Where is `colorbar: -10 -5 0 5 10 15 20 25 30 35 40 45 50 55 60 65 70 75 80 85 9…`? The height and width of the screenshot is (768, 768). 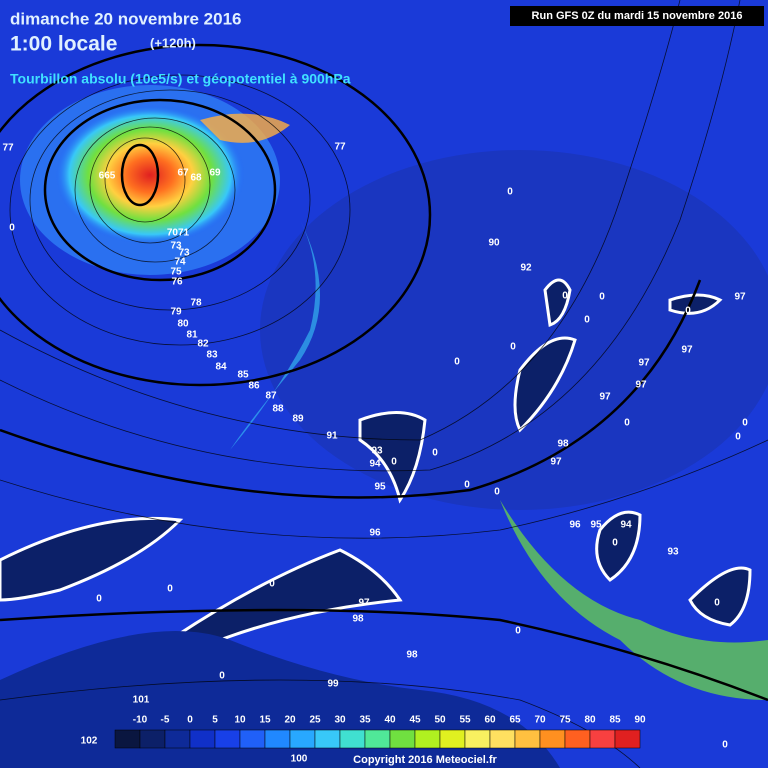 colorbar: -10 -5 0 5 10 15 20 25 30 35 40 45 50 55 60 65 70 75 80 85 9… is located at coordinates (380, 732).